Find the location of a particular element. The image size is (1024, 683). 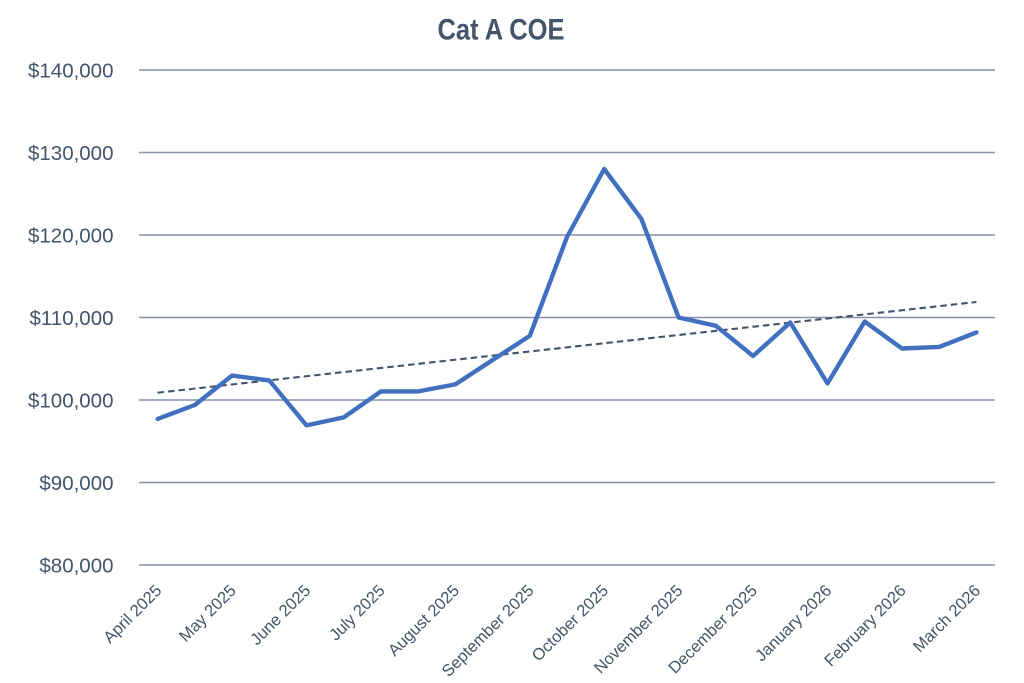

svg-text: $80,000 is located at coordinates (76, 566).